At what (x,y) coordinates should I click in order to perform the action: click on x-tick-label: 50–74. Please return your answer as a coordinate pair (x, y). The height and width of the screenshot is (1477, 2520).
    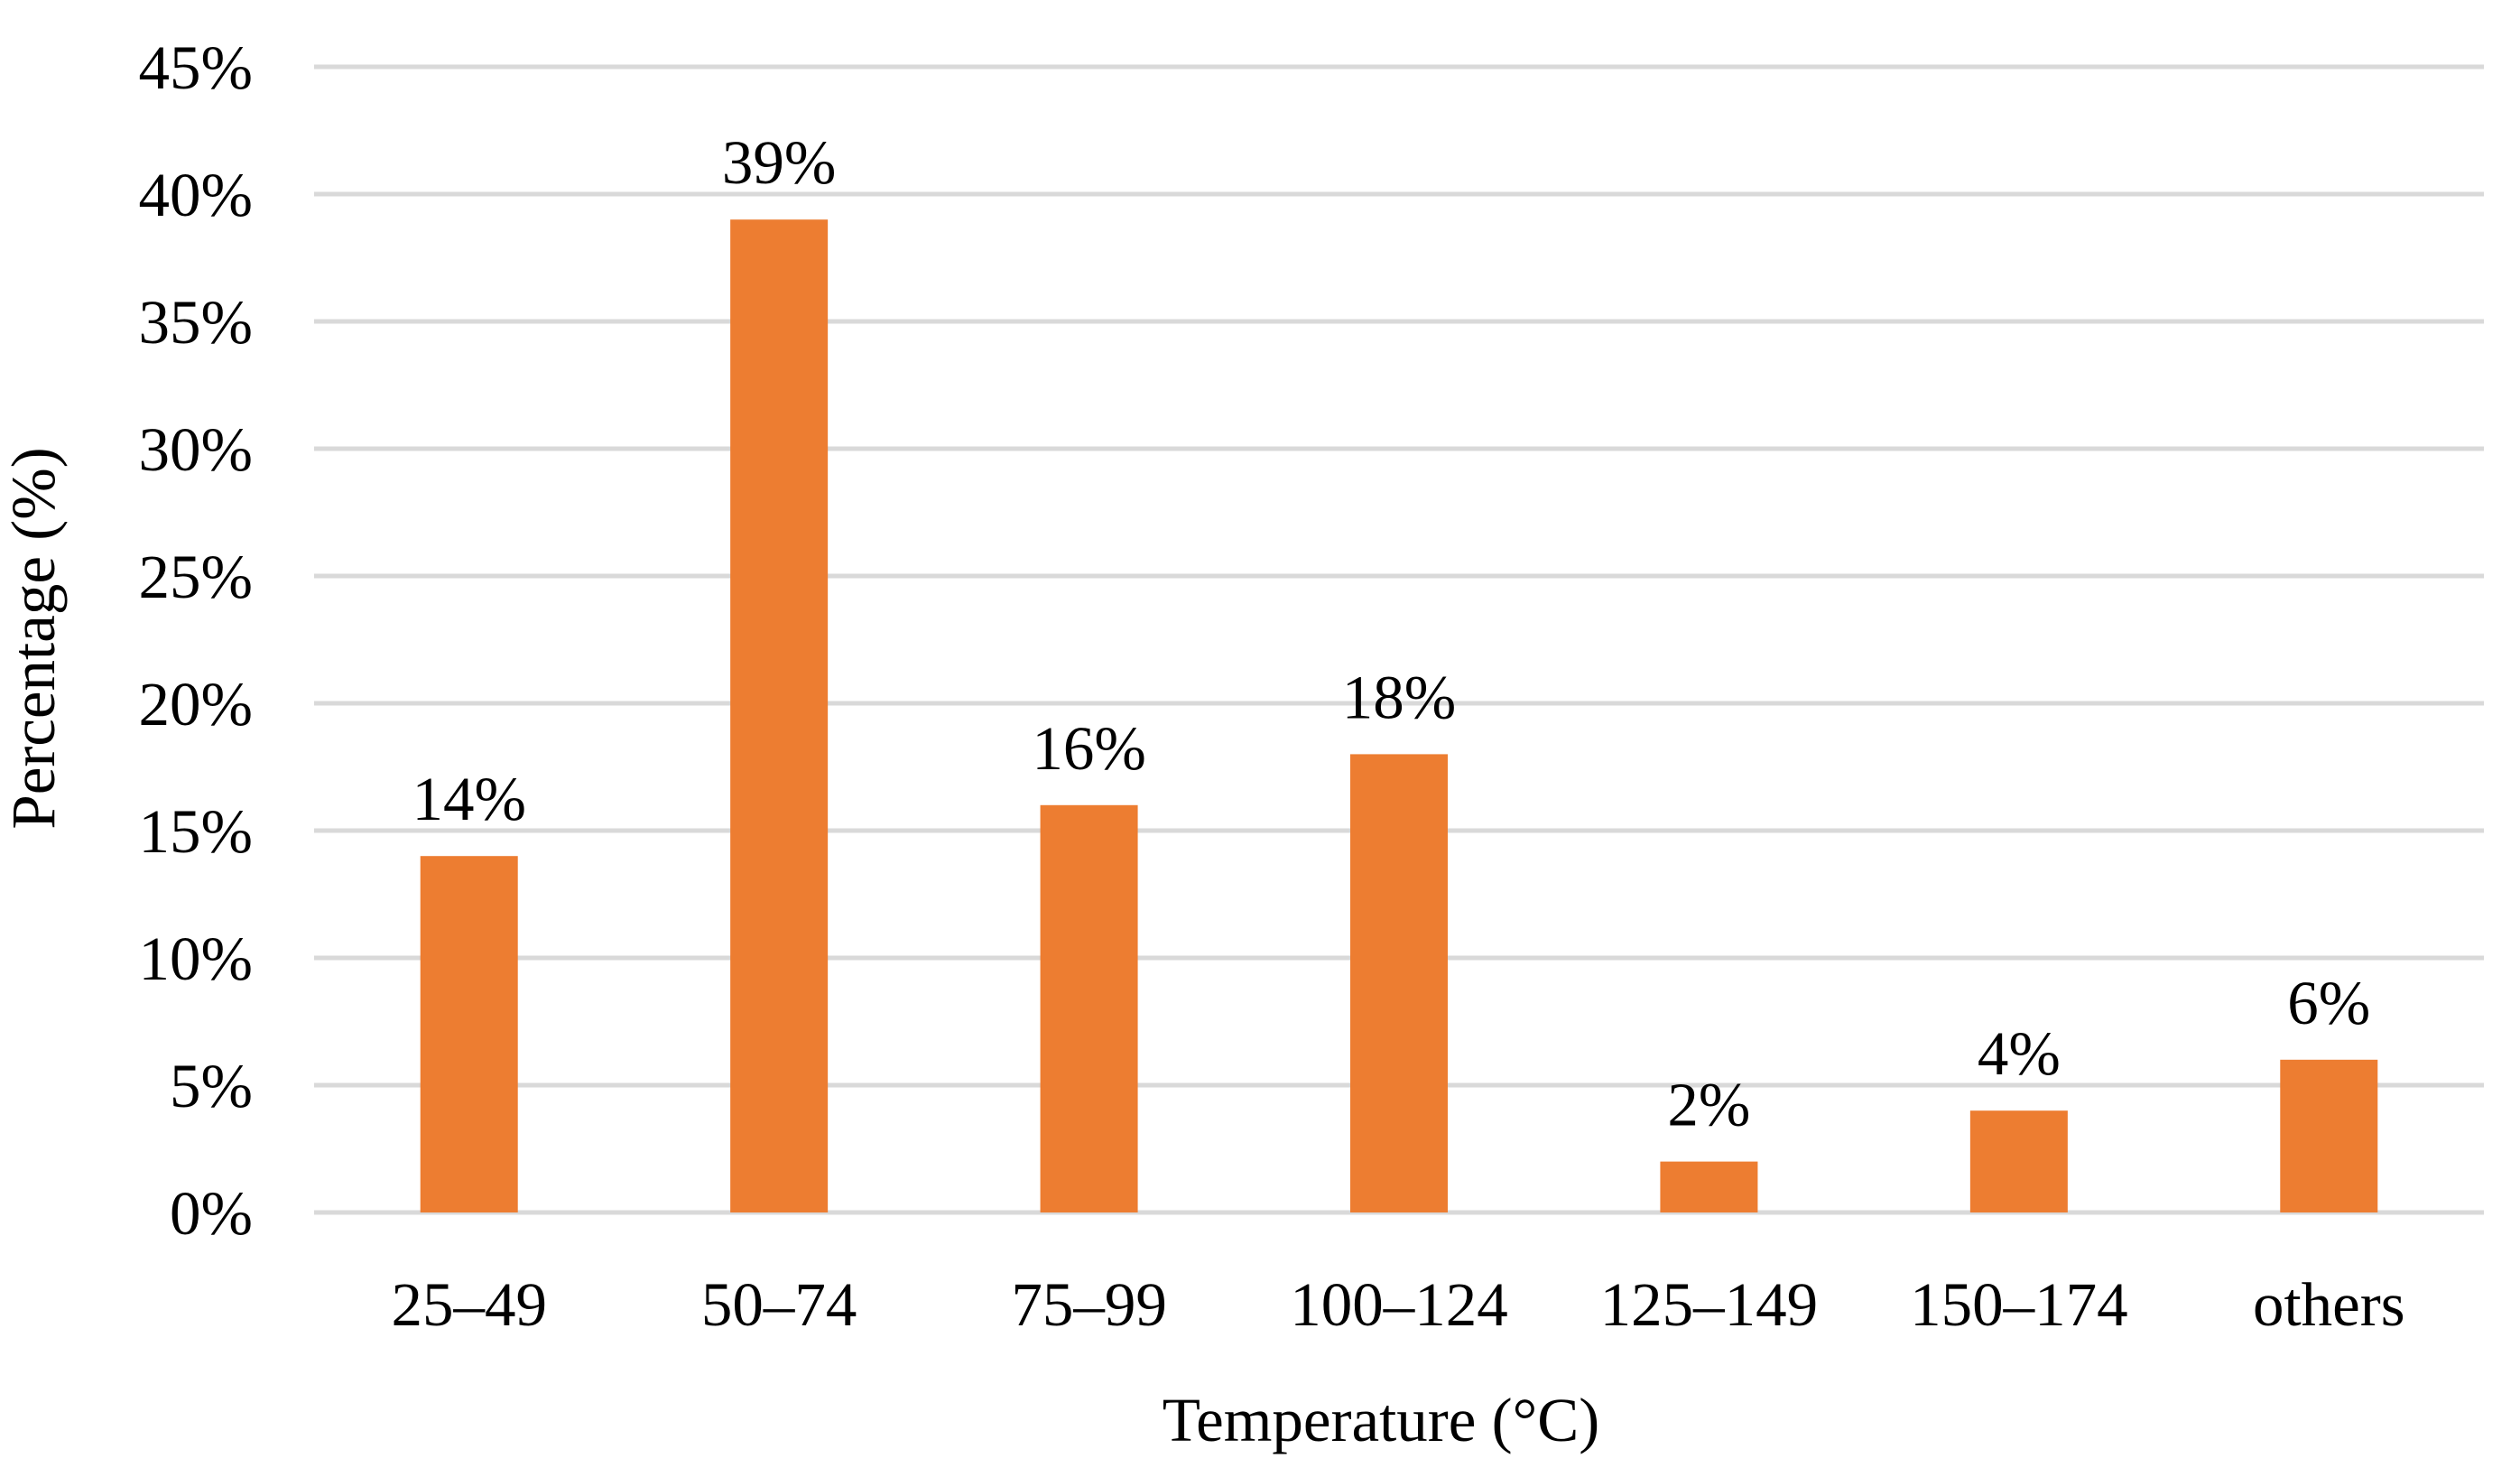
    Looking at the image, I should click on (779, 1304).